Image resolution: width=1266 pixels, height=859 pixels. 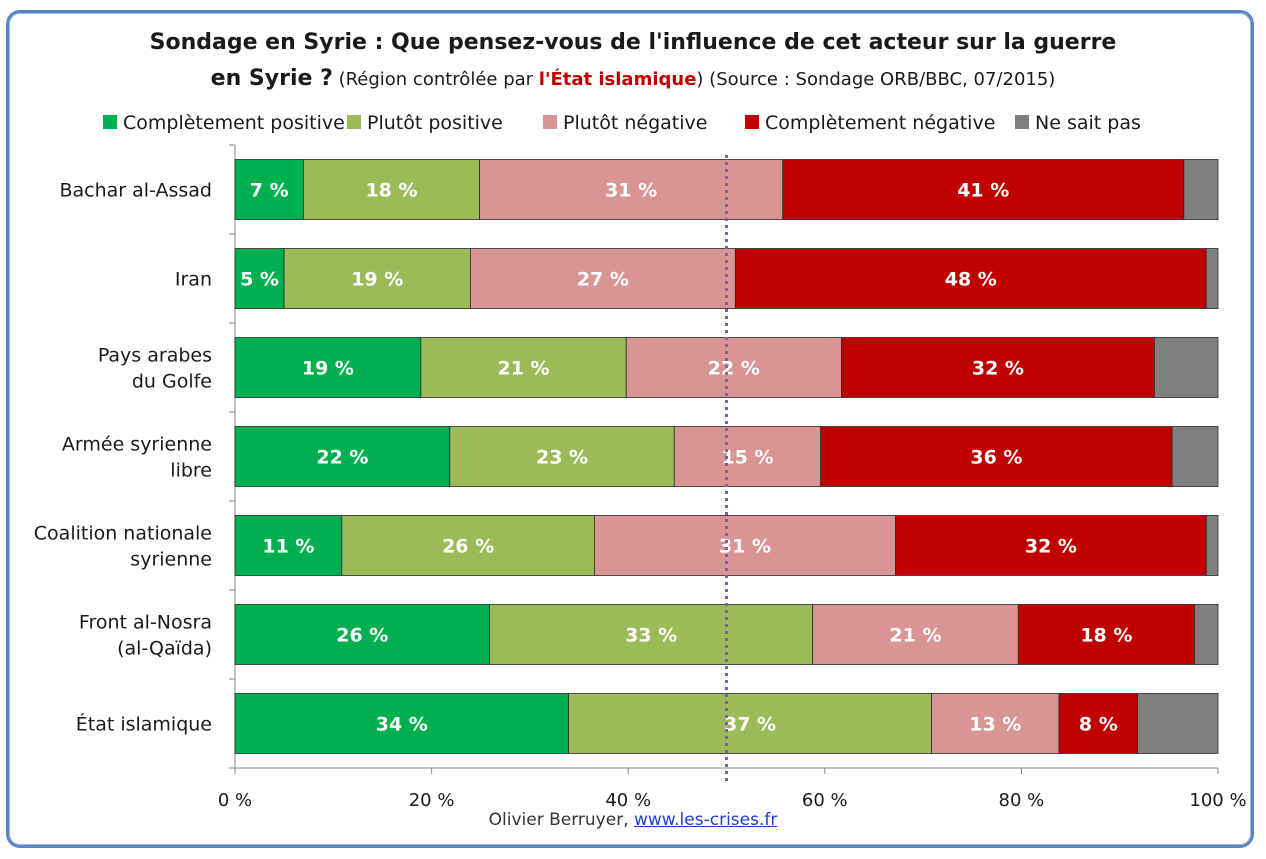 What do you see at coordinates (633, 820) in the screenshot?
I see `chart-credit: Olivier Berruyer, www.les-crises.fr` at bounding box center [633, 820].